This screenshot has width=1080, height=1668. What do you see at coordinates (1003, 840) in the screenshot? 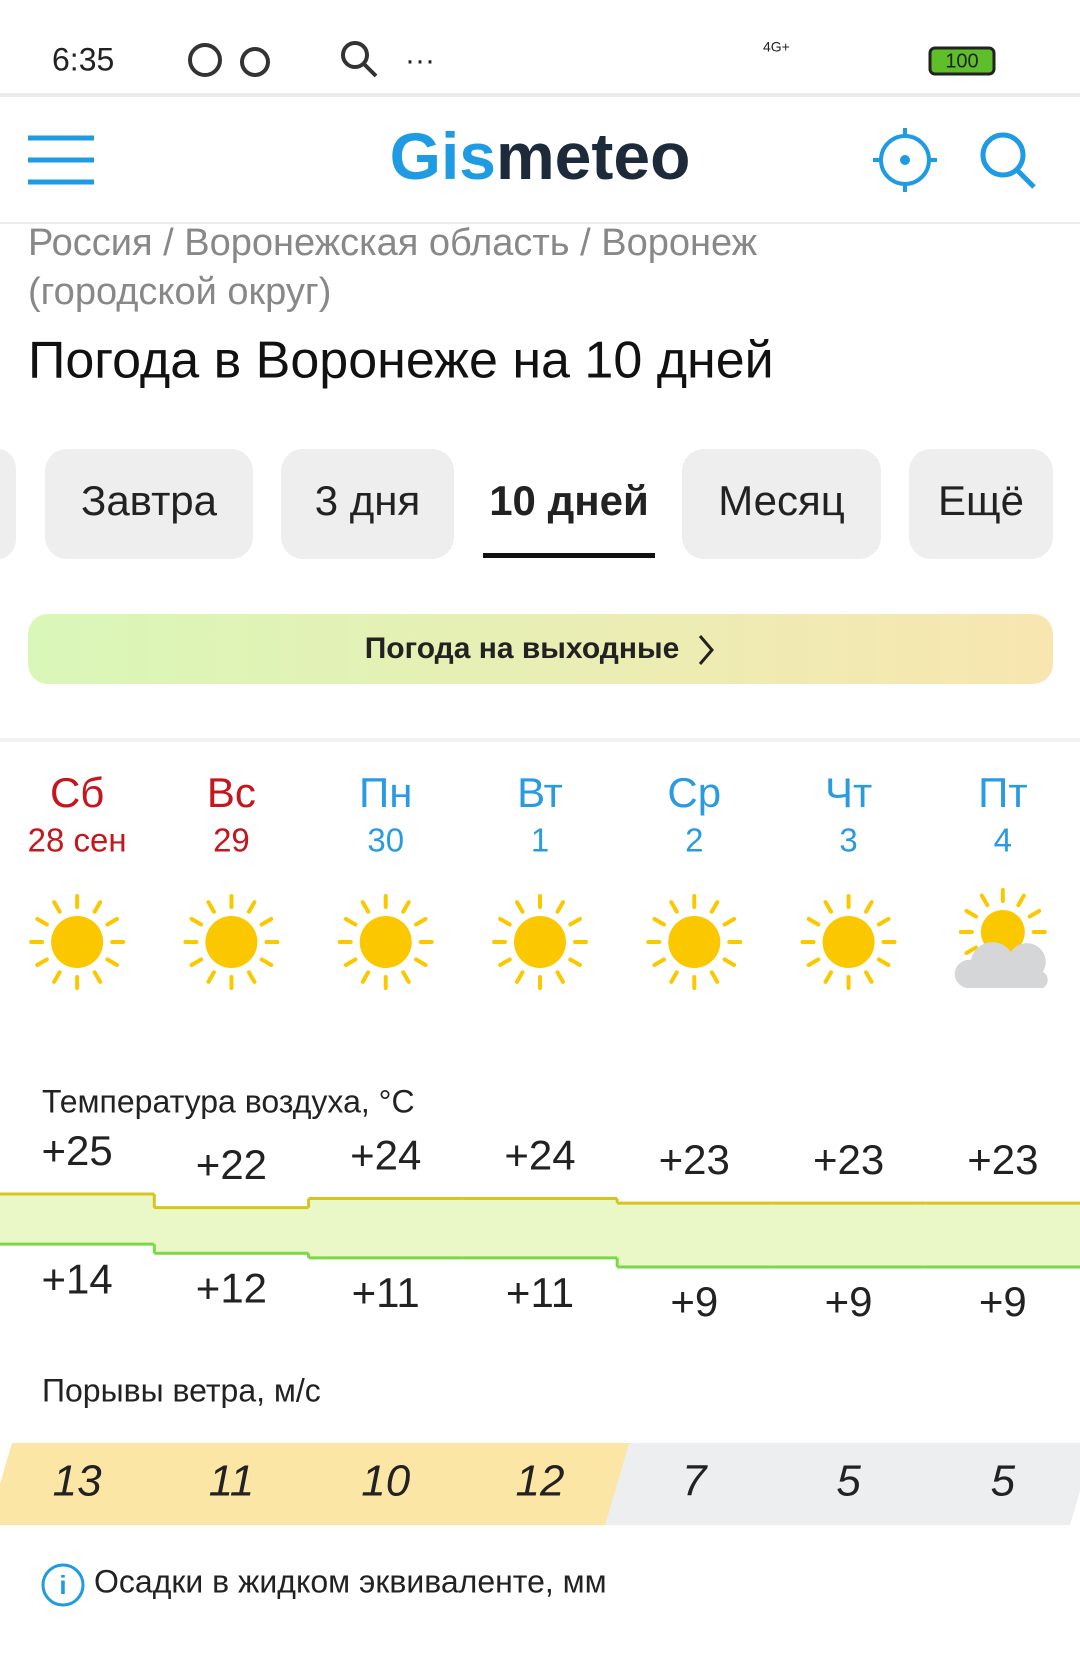
I see `day-date: 4` at bounding box center [1003, 840].